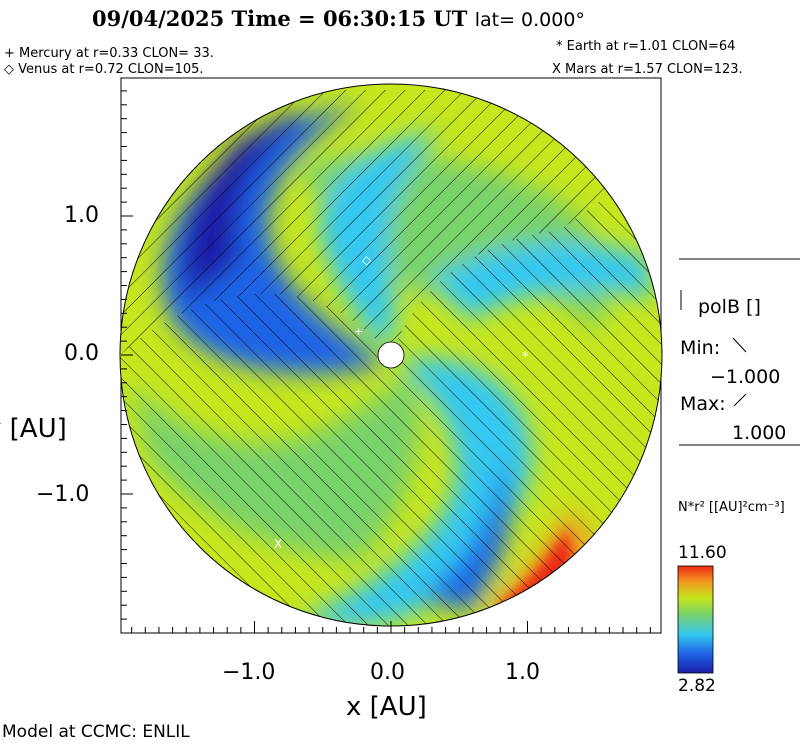 This screenshot has height=746, width=800. What do you see at coordinates (697, 686) in the screenshot?
I see `colorbar-min: 2.82` at bounding box center [697, 686].